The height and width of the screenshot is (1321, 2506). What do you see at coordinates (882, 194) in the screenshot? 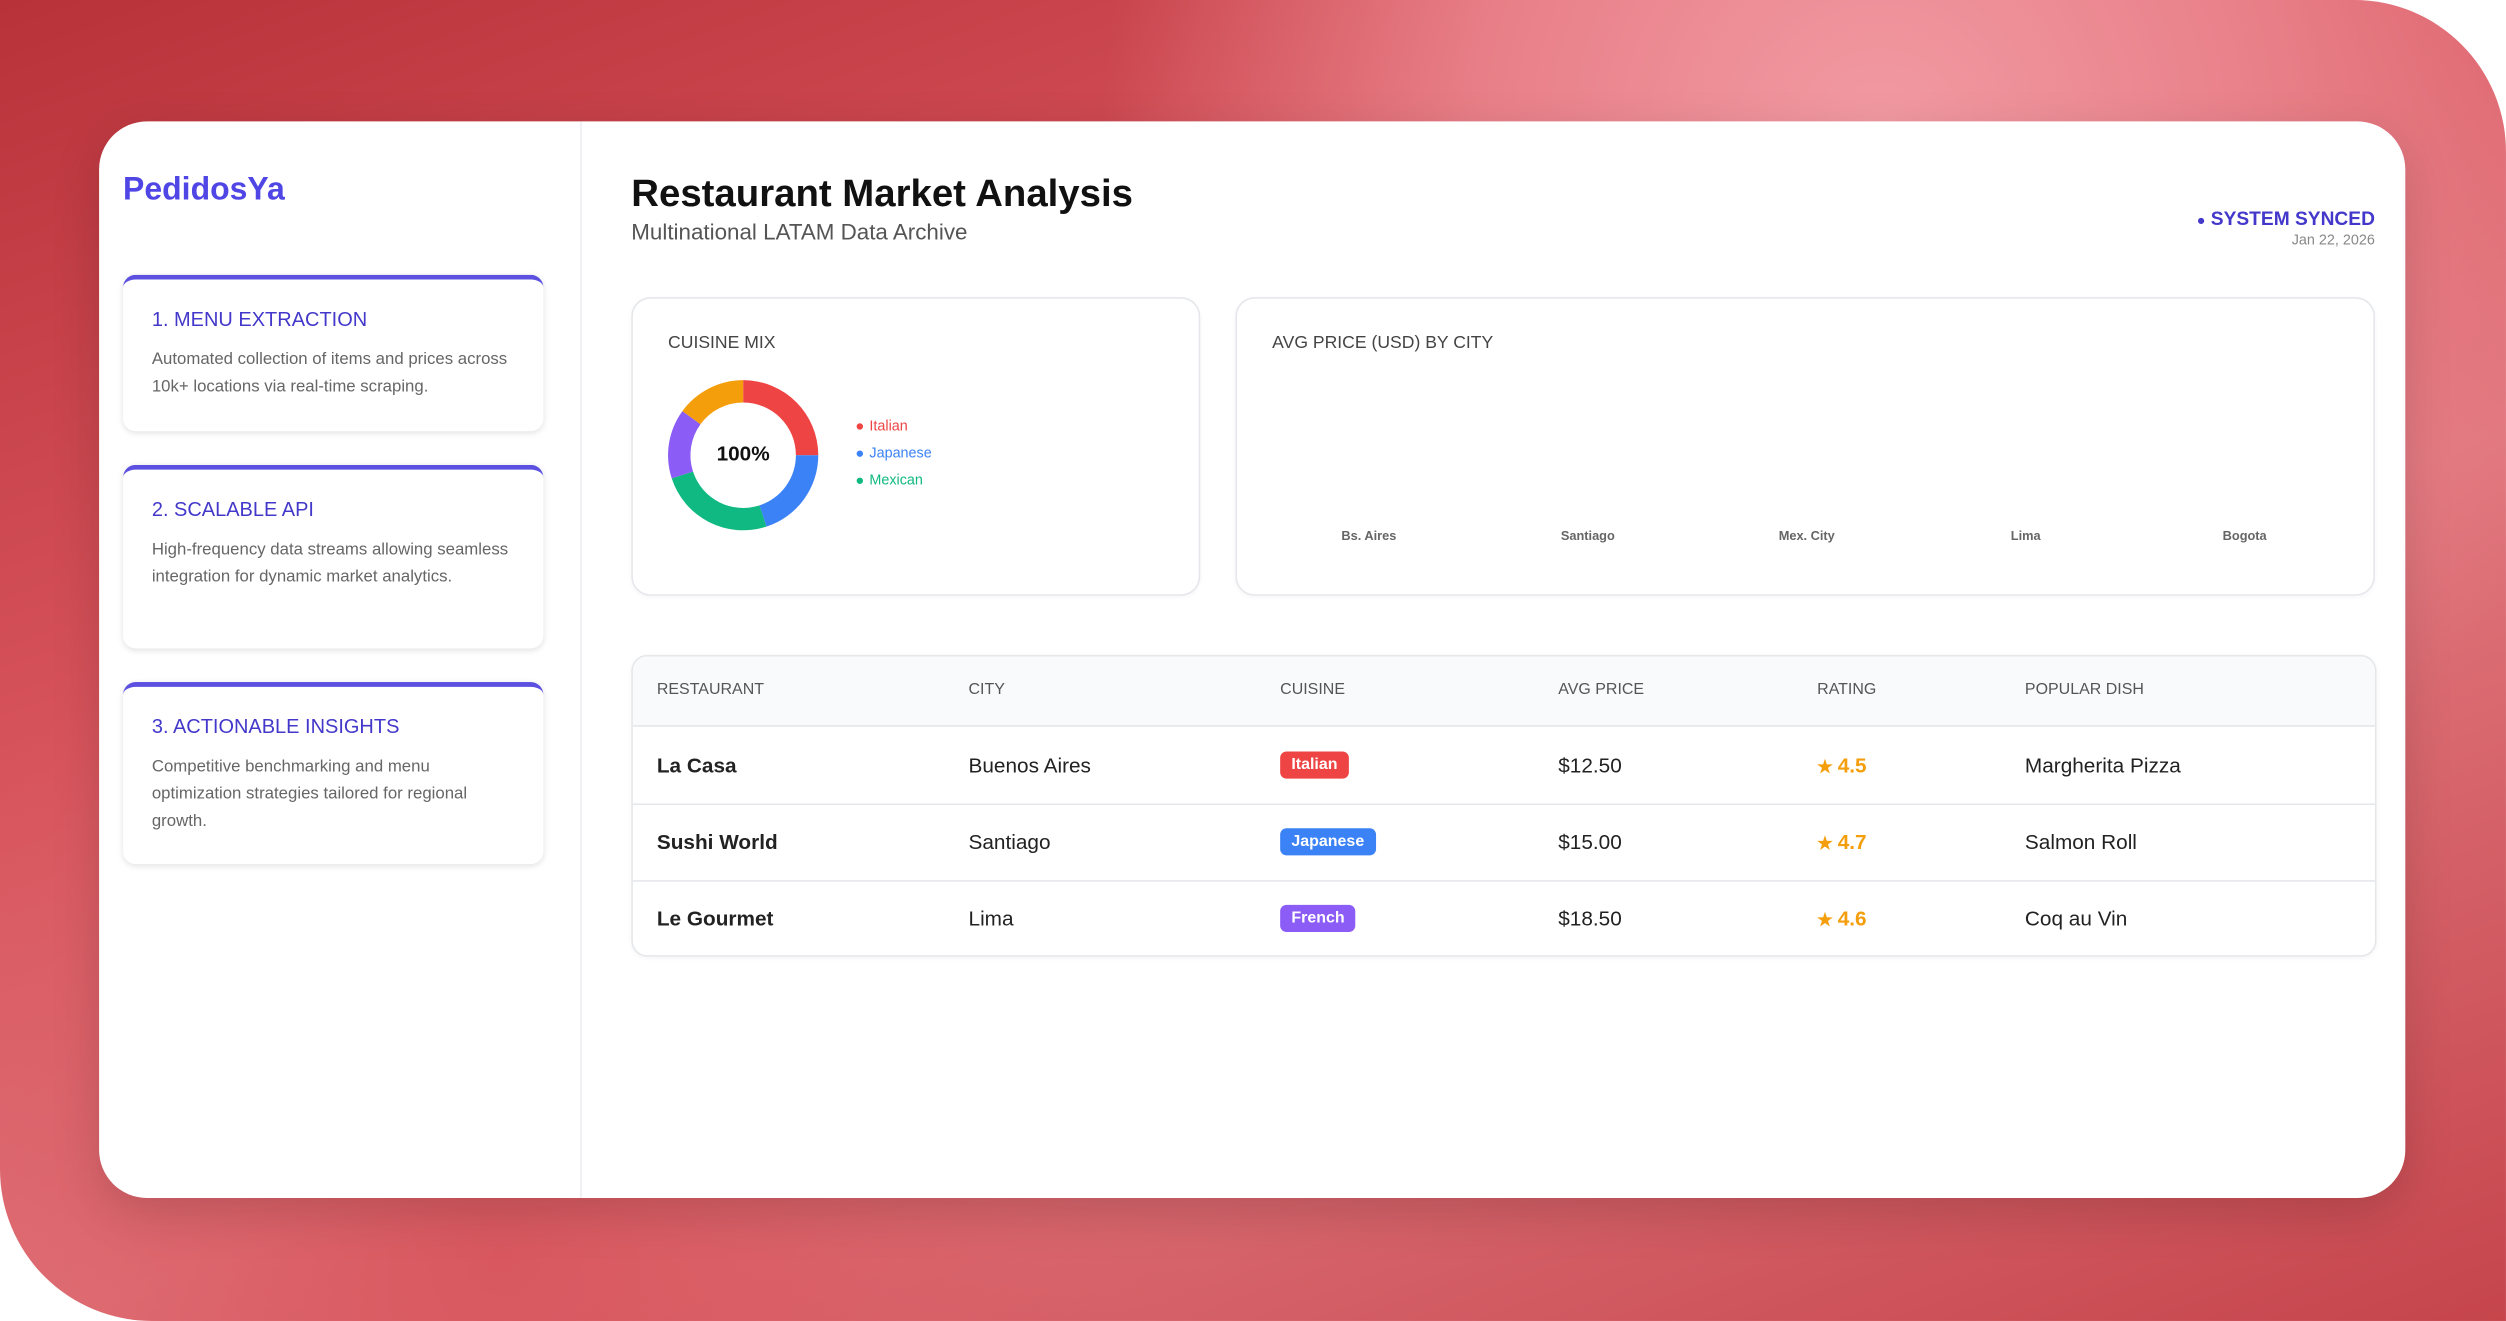
I see `page-title: Restaurant Market Analysis` at bounding box center [882, 194].